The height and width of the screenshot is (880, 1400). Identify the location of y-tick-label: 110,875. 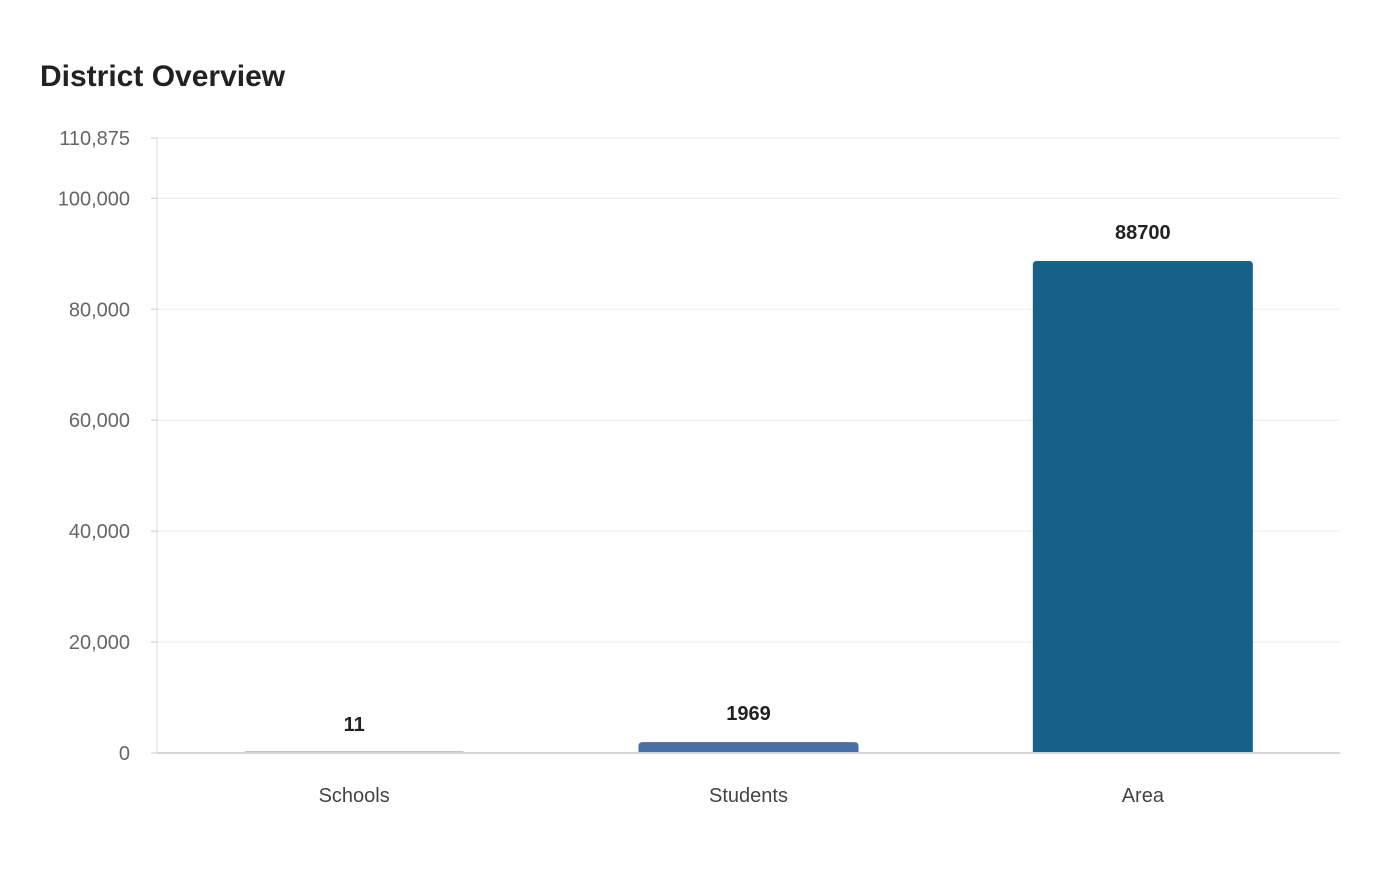
(94, 139).